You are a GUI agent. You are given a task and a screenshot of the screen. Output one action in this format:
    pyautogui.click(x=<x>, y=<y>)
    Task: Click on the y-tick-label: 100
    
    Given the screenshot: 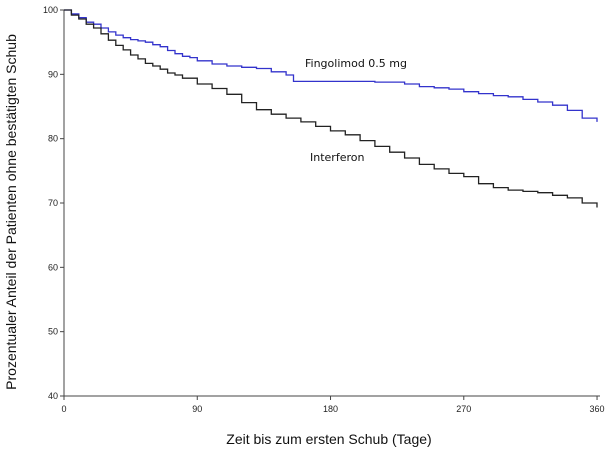 What is the action you would take?
    pyautogui.click(x=50, y=10)
    